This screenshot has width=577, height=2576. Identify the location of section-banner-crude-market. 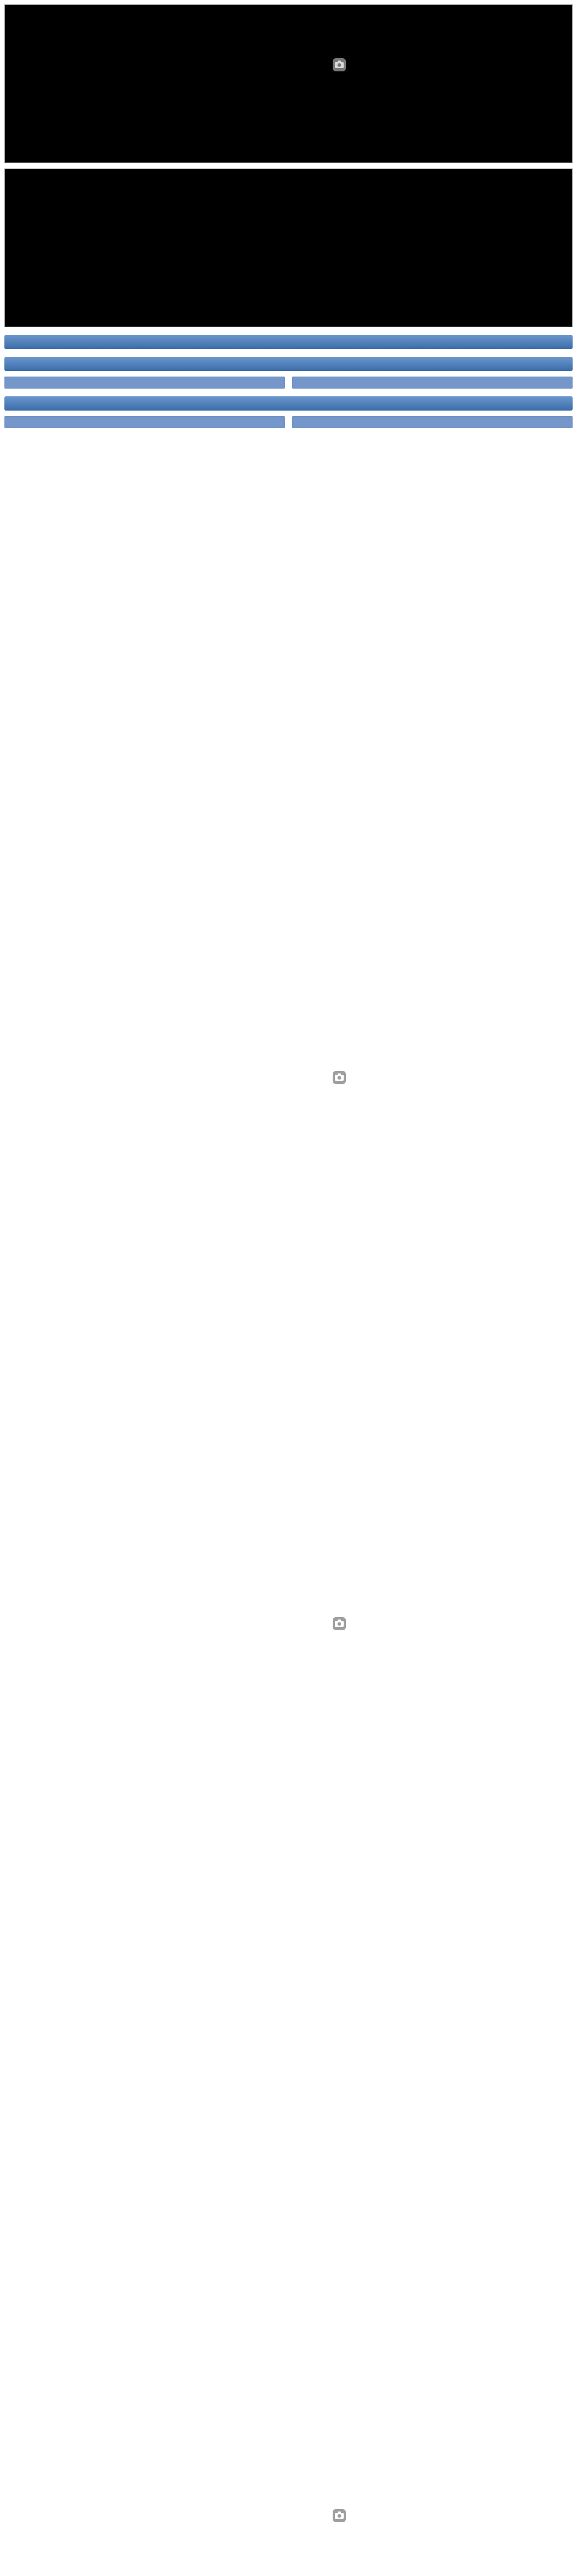
(288, 342).